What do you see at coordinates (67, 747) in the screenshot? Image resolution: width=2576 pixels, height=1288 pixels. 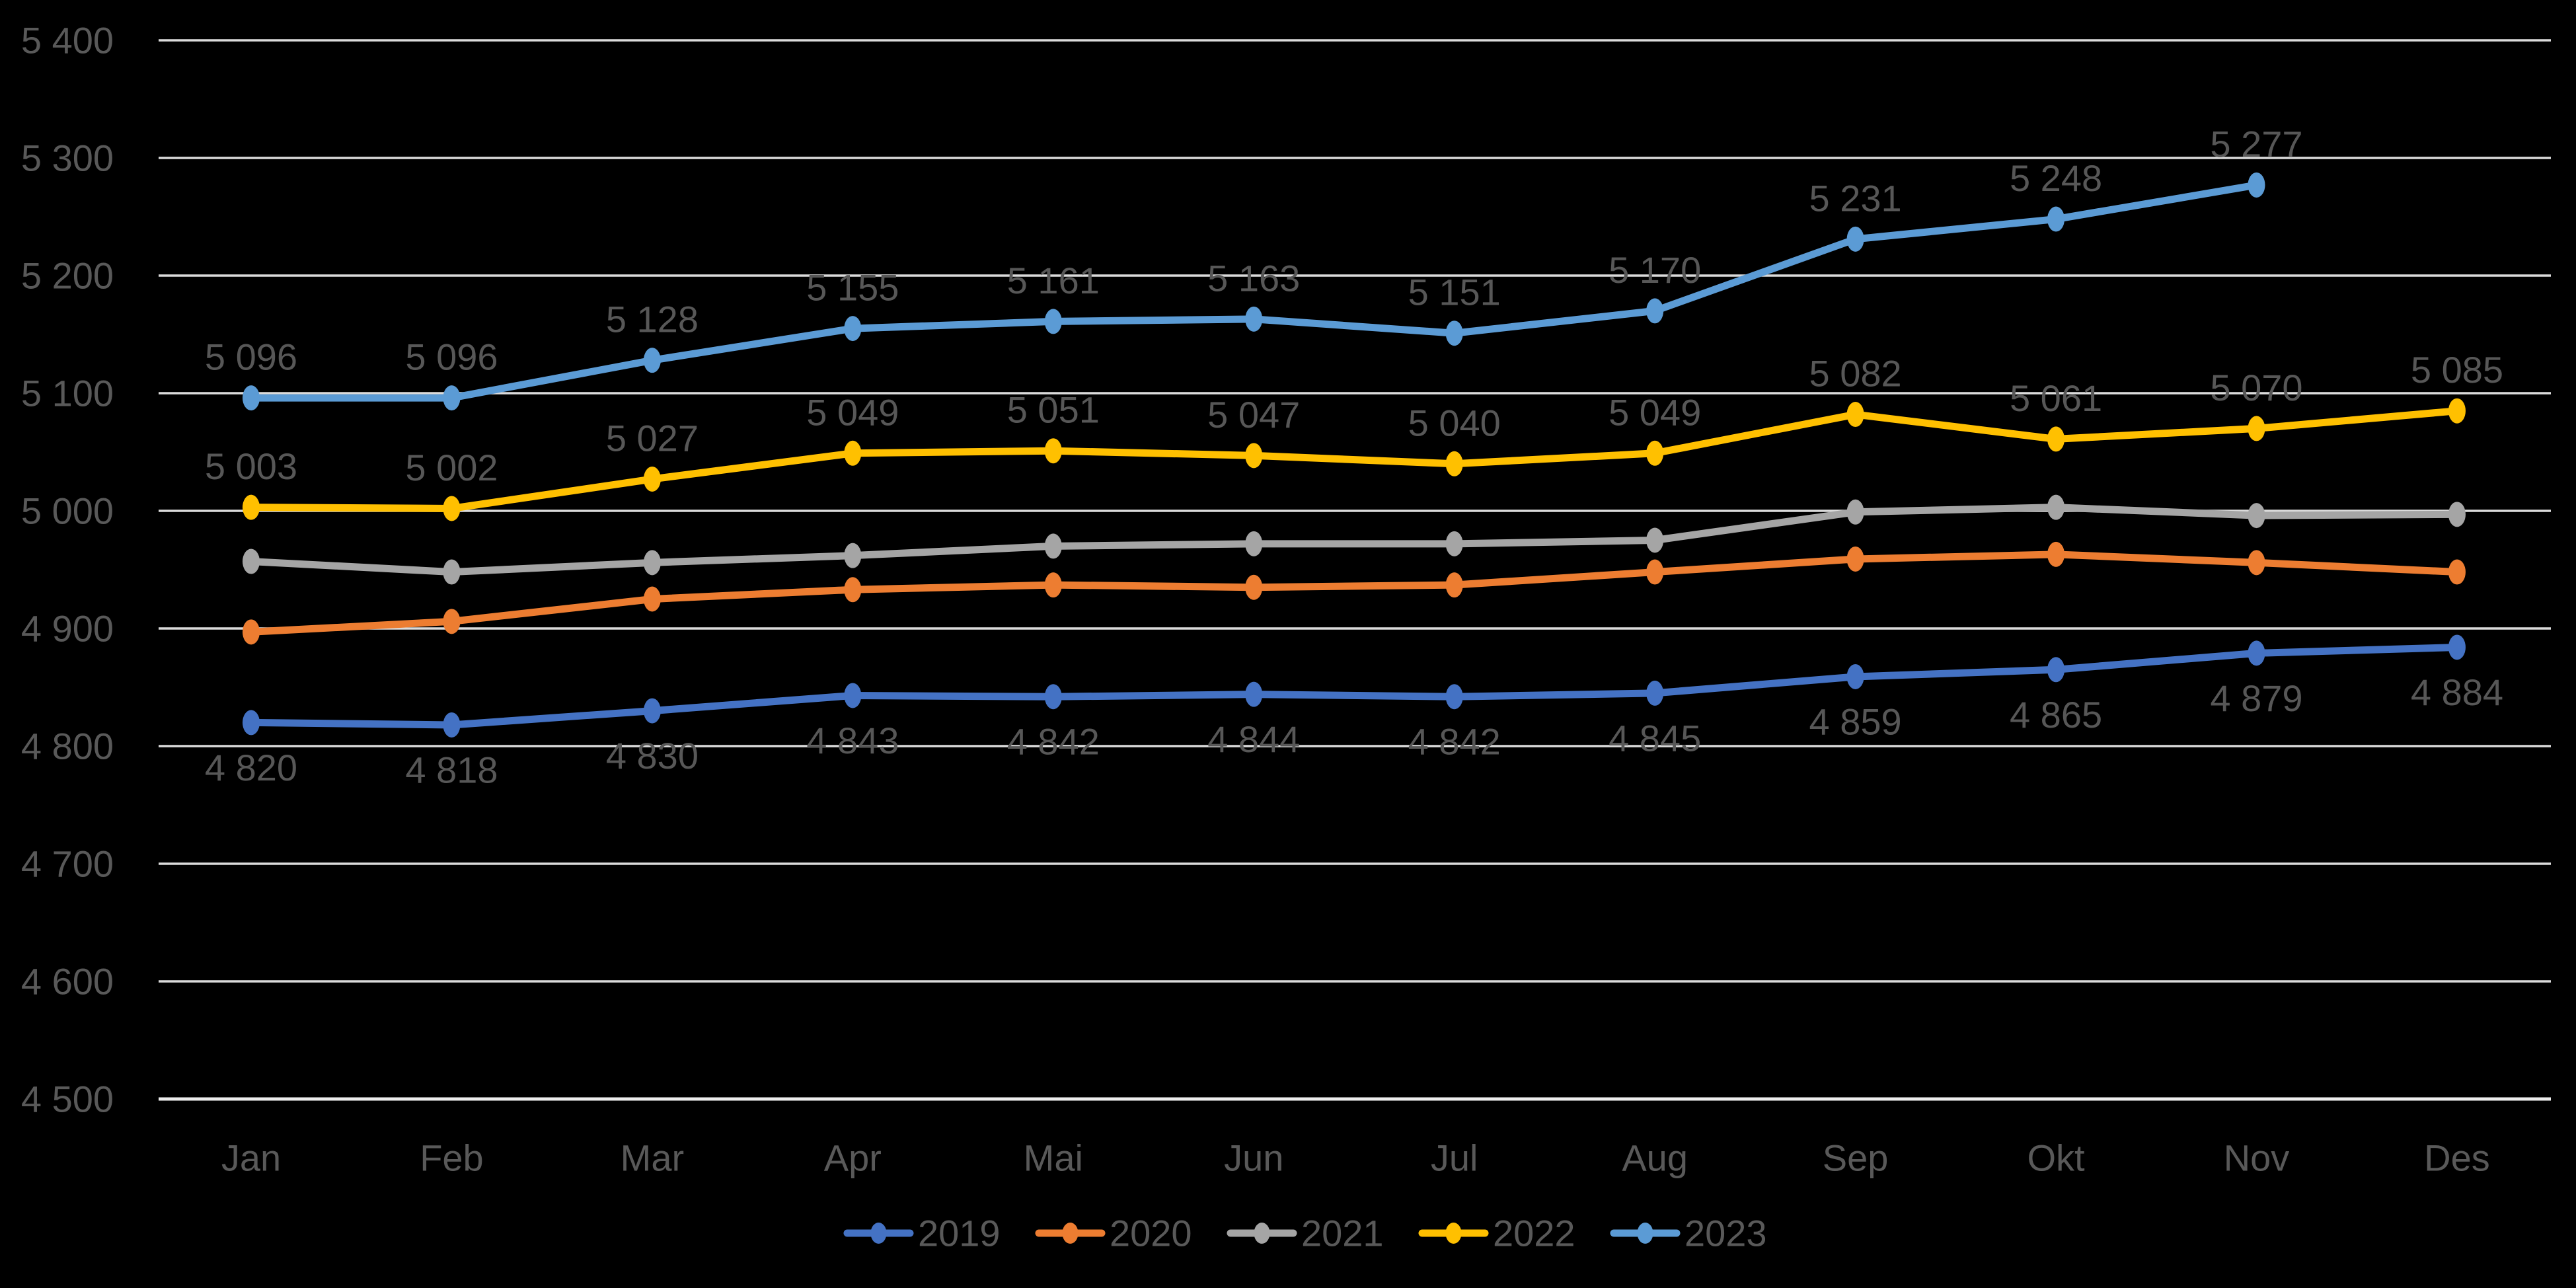 I see `y-axis-tick-label: 4 800` at bounding box center [67, 747].